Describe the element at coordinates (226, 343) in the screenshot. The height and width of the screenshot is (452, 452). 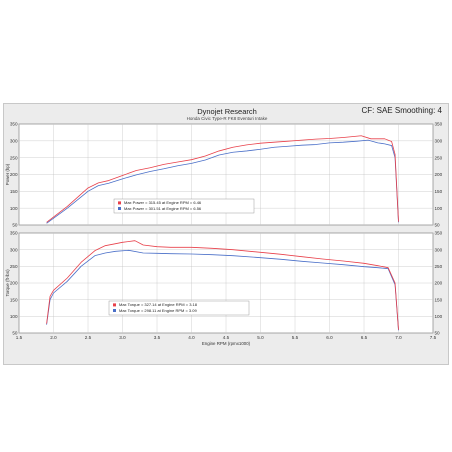
I see `torque-x-axis-label: Engine RPM (rpmx1000)` at that location.